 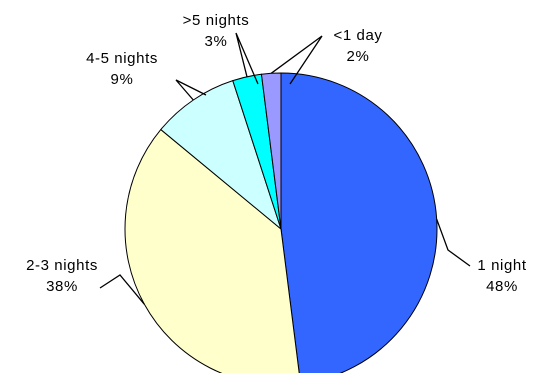 What do you see at coordinates (62, 265) in the screenshot?
I see `slice-label-2-3-nights: 2-3 nights` at bounding box center [62, 265].